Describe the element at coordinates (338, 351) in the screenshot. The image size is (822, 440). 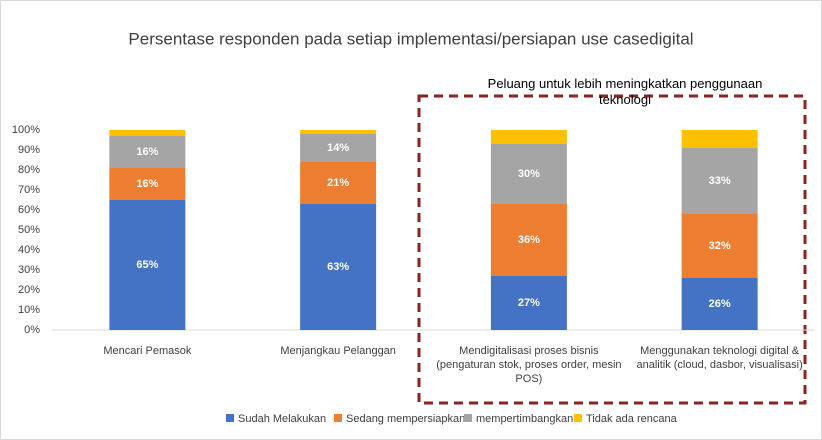
I see `x-tick-label: Menjangkau Pelanggan` at that location.